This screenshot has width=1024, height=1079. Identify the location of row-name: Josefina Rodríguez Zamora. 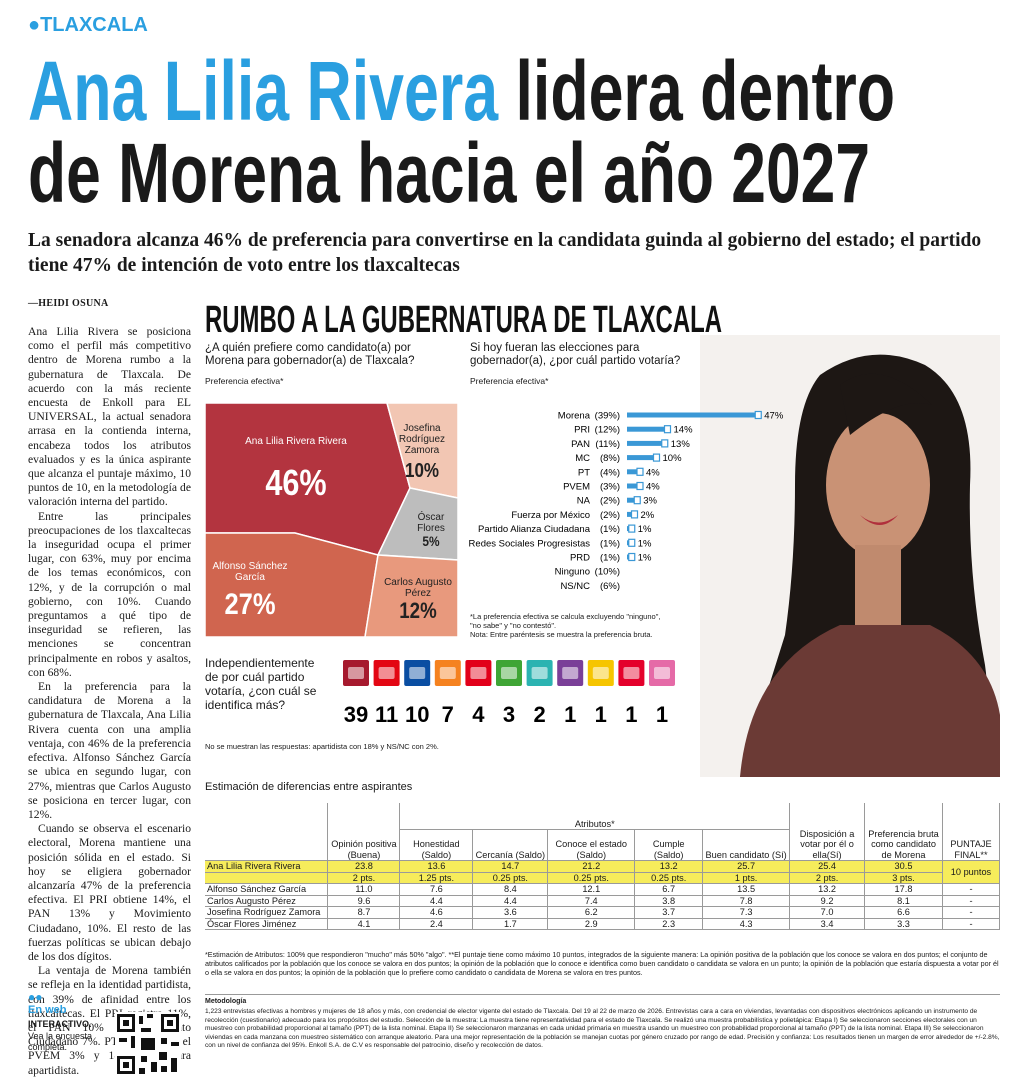
(267, 912).